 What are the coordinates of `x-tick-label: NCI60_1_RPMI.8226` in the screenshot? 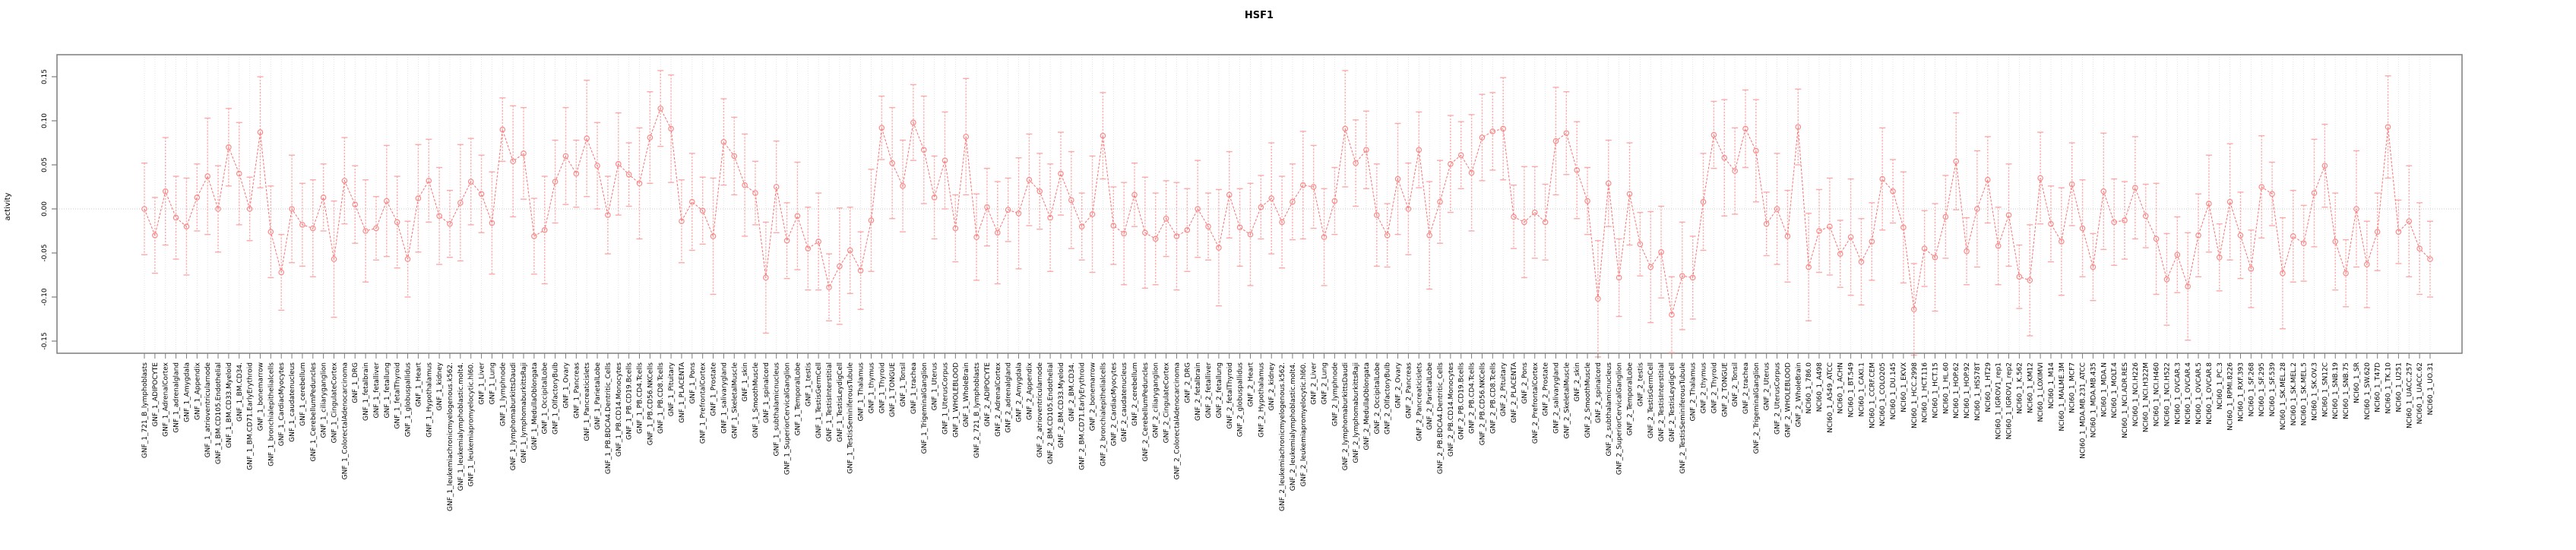 It's located at (2231, 397).